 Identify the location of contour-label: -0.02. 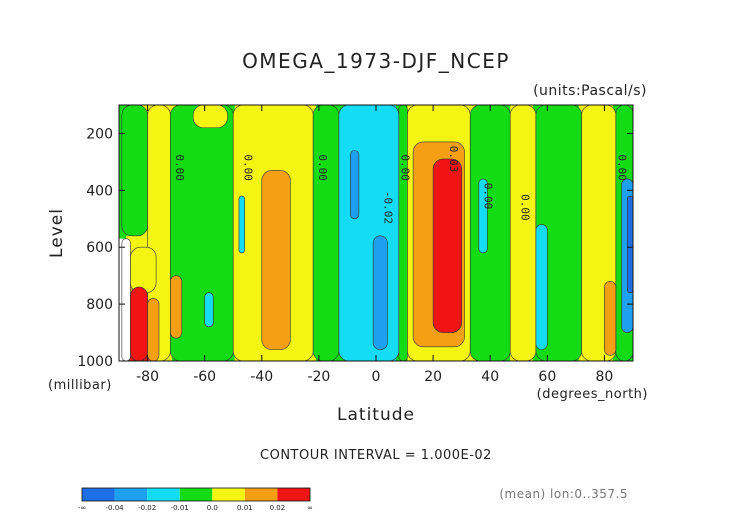
(388, 207).